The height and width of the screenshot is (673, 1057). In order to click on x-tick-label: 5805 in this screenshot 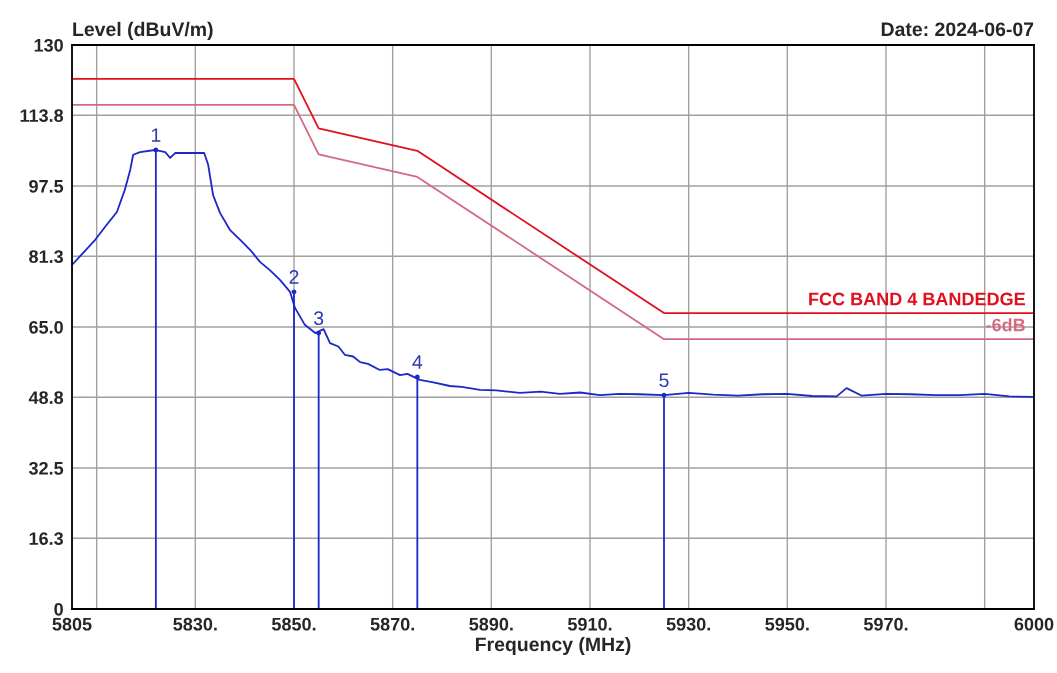, I will do `click(72, 624)`.